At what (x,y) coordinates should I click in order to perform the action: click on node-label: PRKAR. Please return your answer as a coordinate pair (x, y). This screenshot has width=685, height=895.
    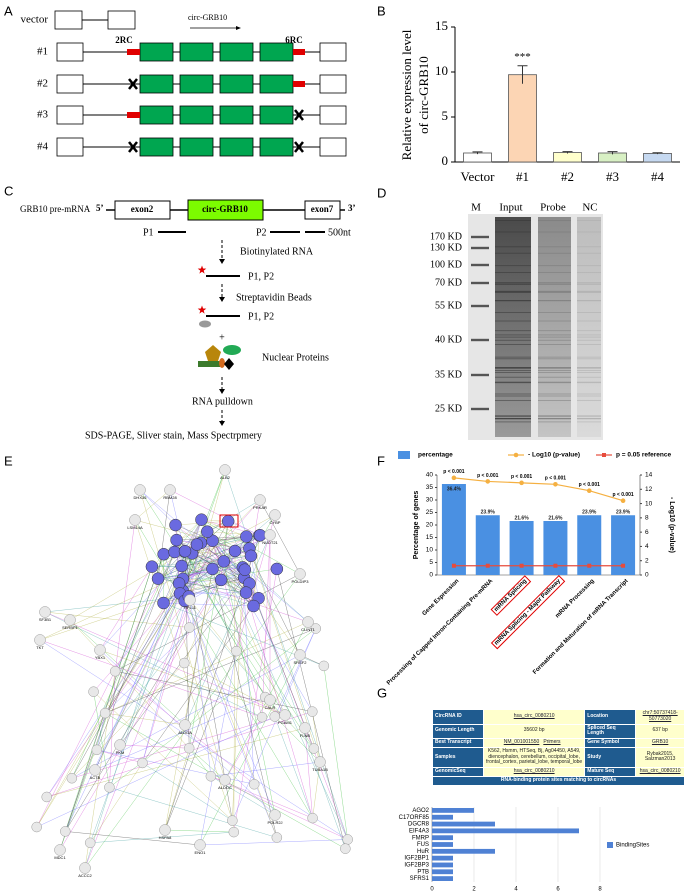
    Looking at the image, I should click on (260, 507).